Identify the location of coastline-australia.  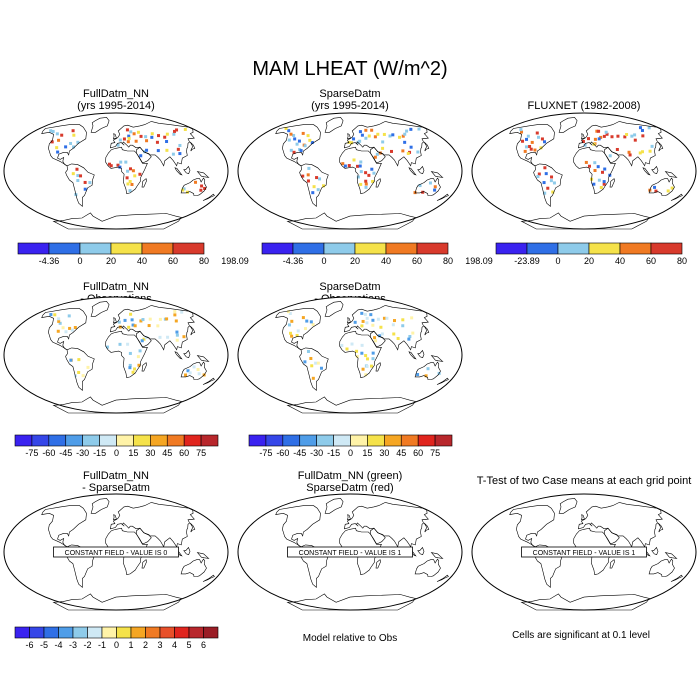
(193, 370).